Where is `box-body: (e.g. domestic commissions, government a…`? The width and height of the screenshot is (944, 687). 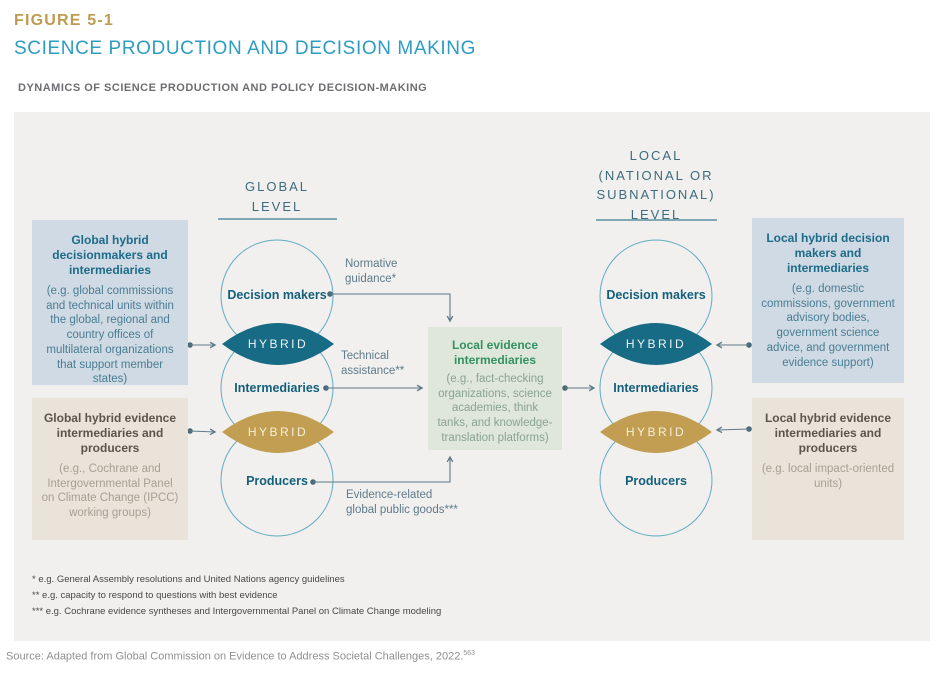 box-body: (e.g. domestic commissions, government a… is located at coordinates (828, 326).